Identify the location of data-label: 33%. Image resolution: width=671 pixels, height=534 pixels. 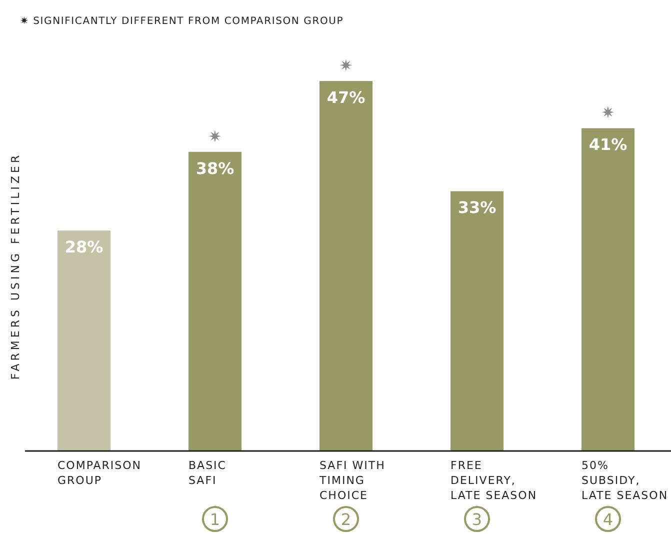
(477, 208).